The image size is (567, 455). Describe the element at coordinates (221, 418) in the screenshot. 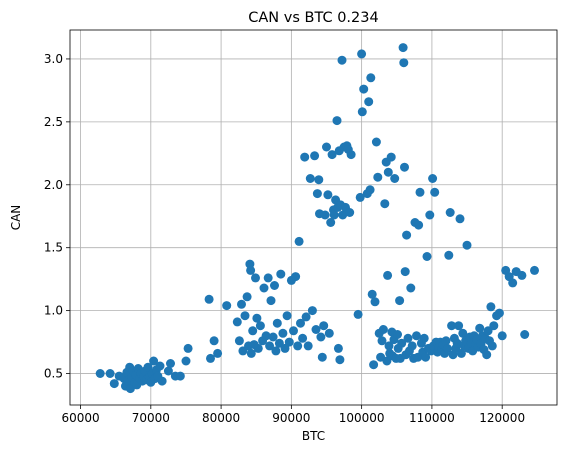

I see `x-tick-label: 80000` at that location.